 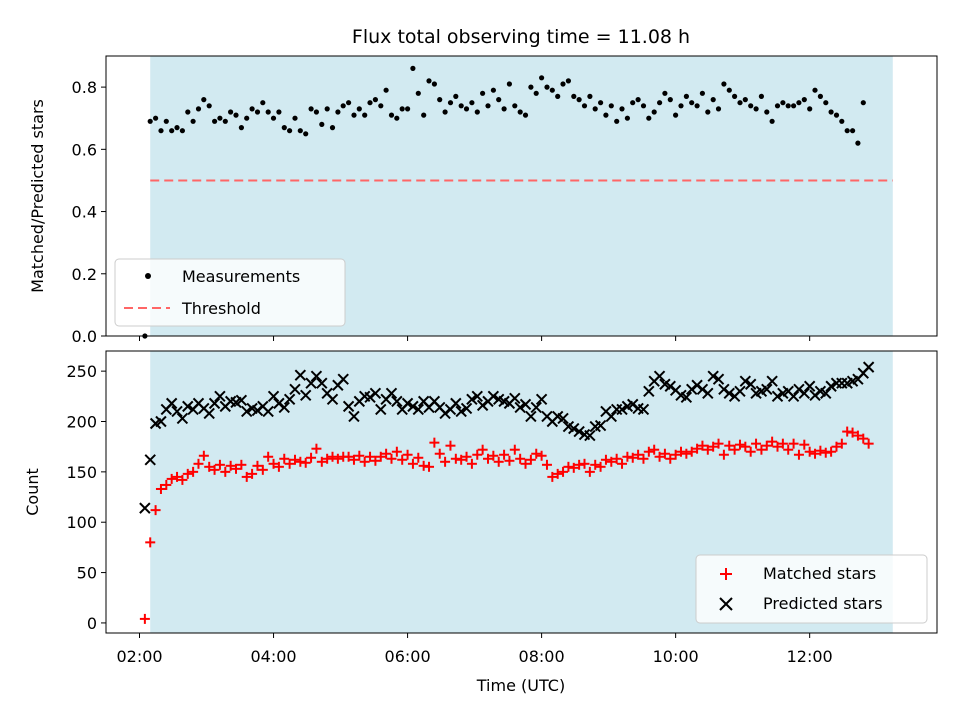 What do you see at coordinates (92, 623) in the screenshot?
I see `bottom-y-tick-label: 0` at bounding box center [92, 623].